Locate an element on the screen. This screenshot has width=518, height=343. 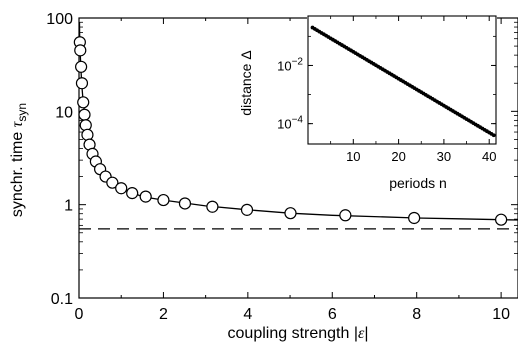
x-tick-label: 0 is located at coordinates (79, 314).